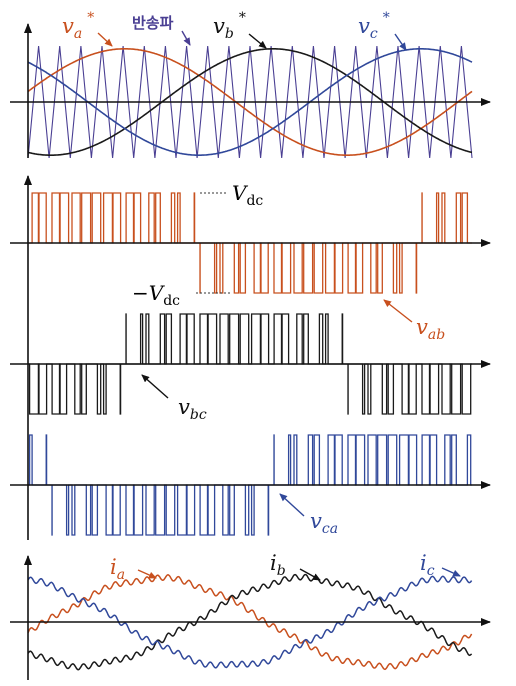  What do you see at coordinates (430, 329) in the screenshot?
I see `vab-label: vab` at bounding box center [430, 329].